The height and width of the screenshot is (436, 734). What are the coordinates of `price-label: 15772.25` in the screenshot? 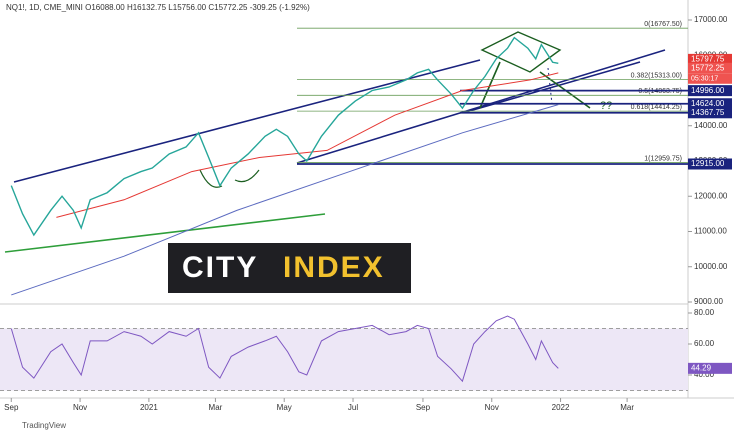 It's located at (708, 67).